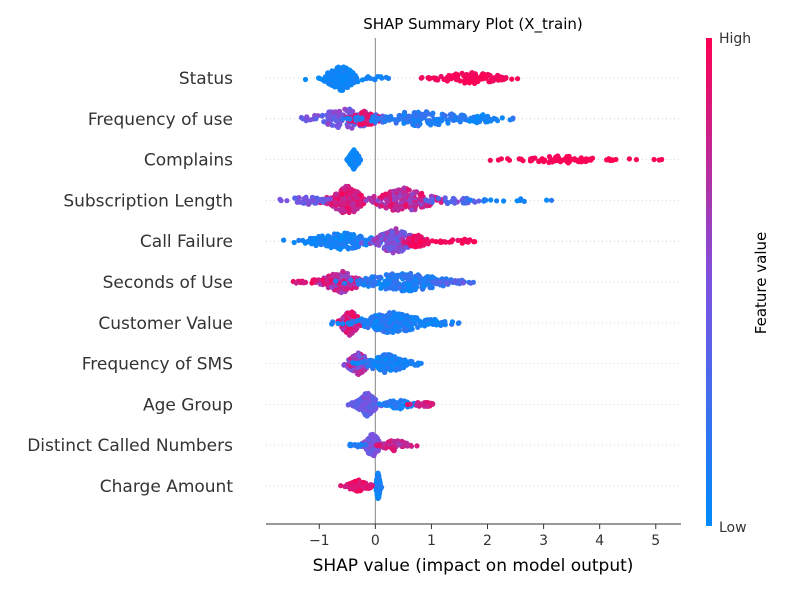  Describe the element at coordinates (206, 79) in the screenshot. I see `feature-label: Status` at that location.